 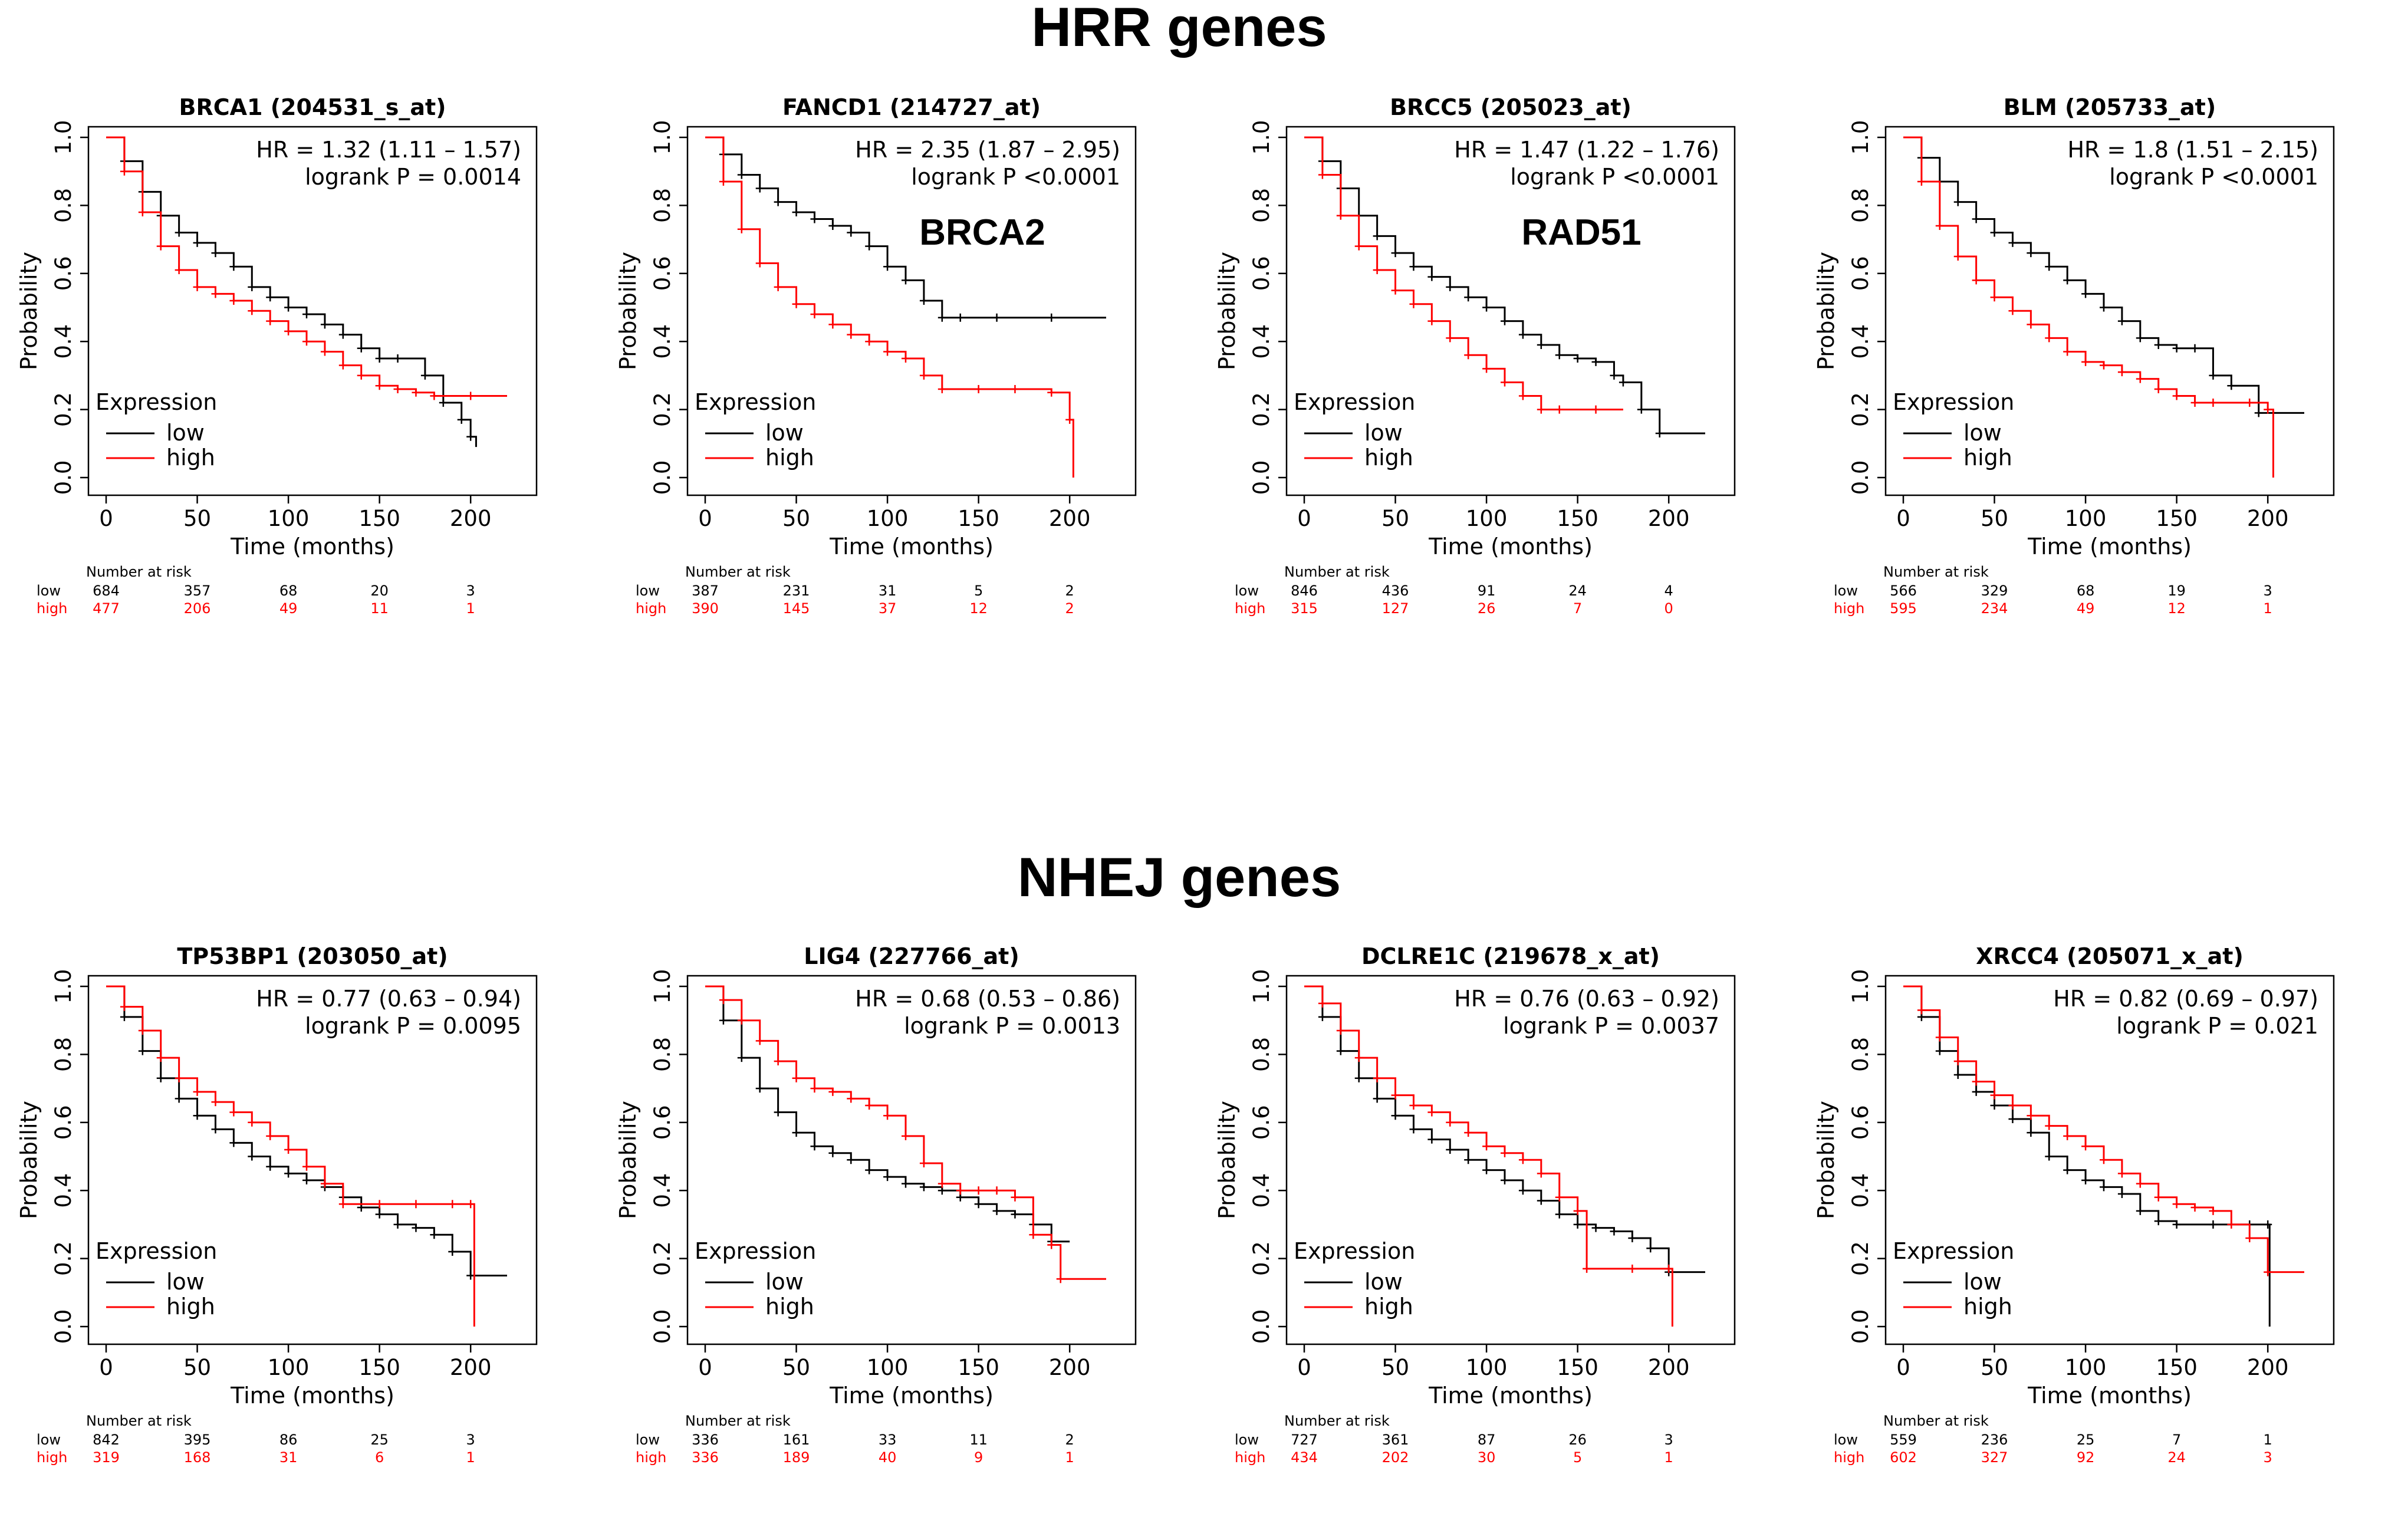 What do you see at coordinates (988, 150) in the screenshot?
I see `hazard-ratio: HR = 2.35 (1.87 – 2.95)` at bounding box center [988, 150].